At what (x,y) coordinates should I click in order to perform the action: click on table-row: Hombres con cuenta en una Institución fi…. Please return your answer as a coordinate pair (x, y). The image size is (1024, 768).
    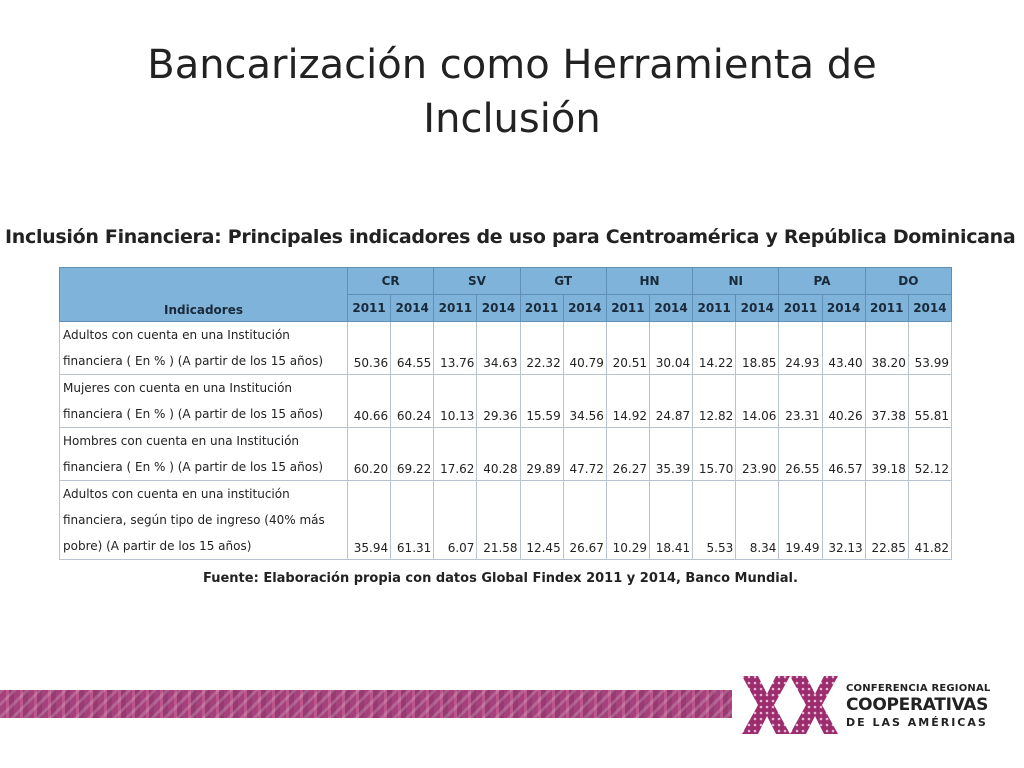
    Looking at the image, I should click on (506, 454).